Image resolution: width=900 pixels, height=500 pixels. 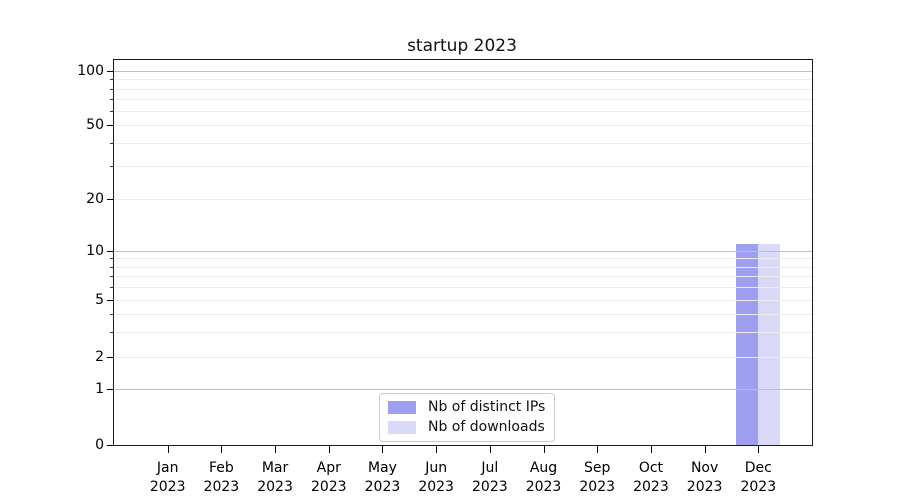 I want to click on x-axis-tick-label: Nov 2023, so click(x=704, y=477).